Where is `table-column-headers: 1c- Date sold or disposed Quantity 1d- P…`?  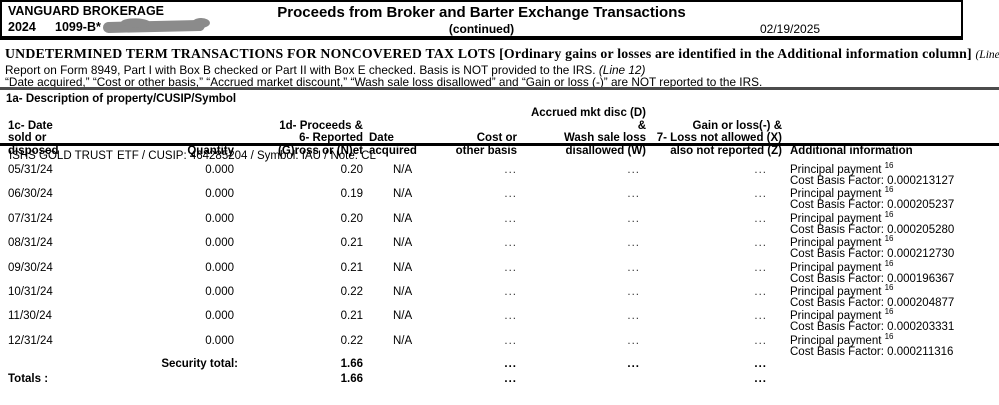 table-column-headers: 1c- Date sold or disposed Quantity 1d- P… is located at coordinates (499, 132).